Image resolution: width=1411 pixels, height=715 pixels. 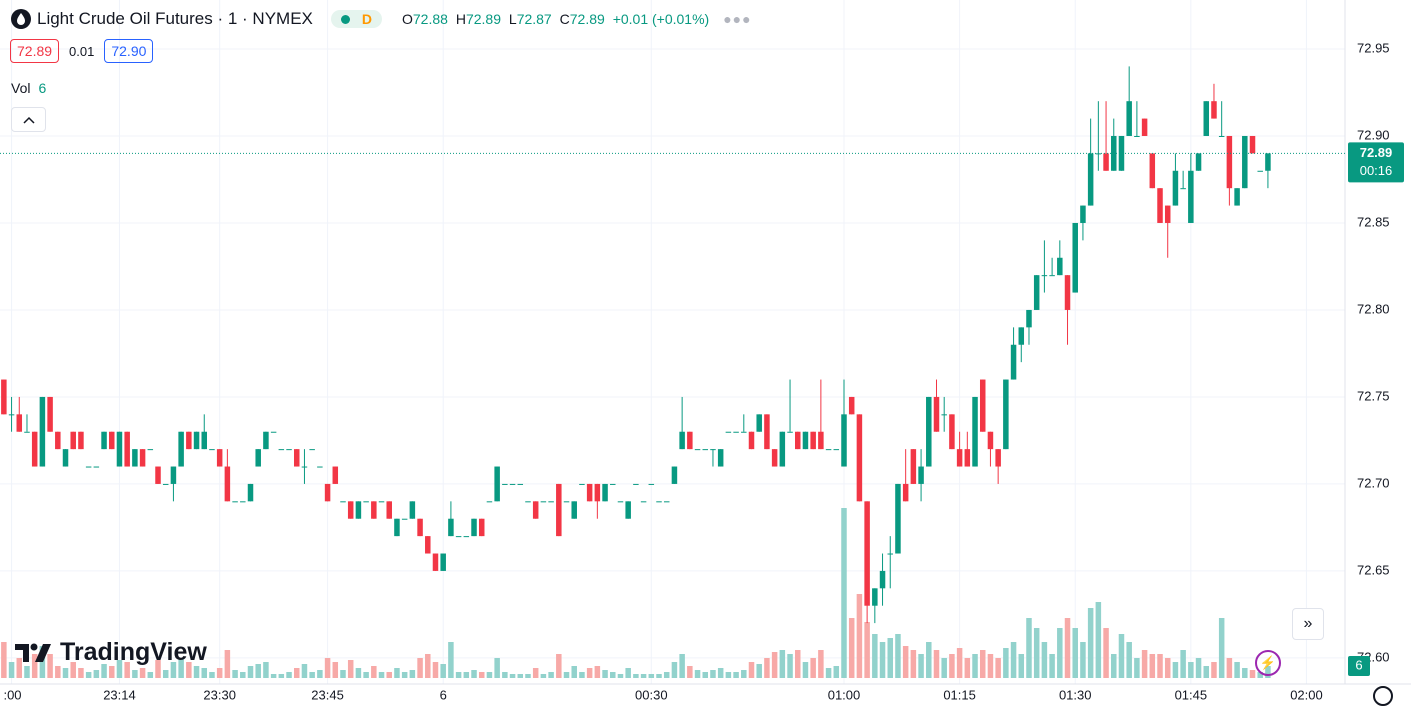 What do you see at coordinates (1268, 663) in the screenshot?
I see `lightning-button: ⚡` at bounding box center [1268, 663].